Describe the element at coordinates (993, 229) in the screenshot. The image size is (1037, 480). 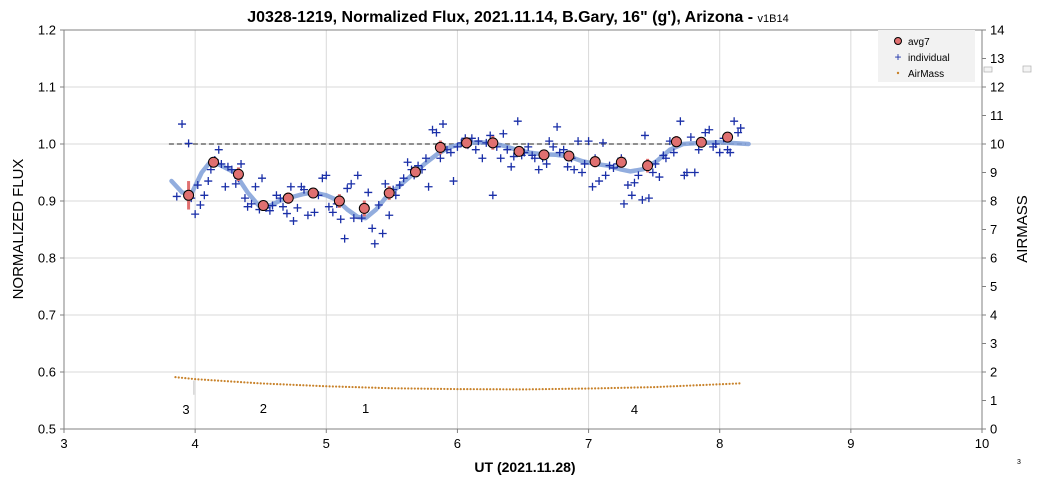
I see `y2-tick-label: 7` at that location.